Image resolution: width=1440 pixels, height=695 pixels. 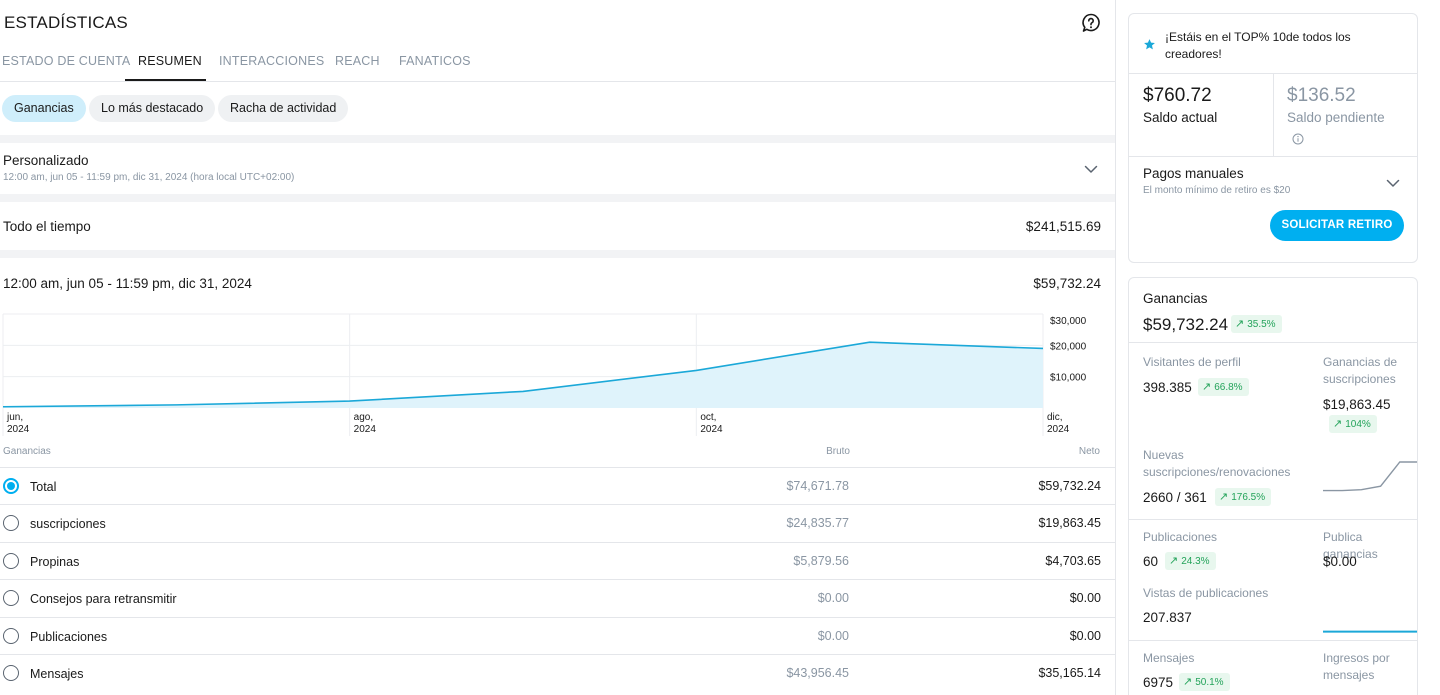 I want to click on tab-account-status: ESTADO DE CUENTA, so click(x=66, y=61).